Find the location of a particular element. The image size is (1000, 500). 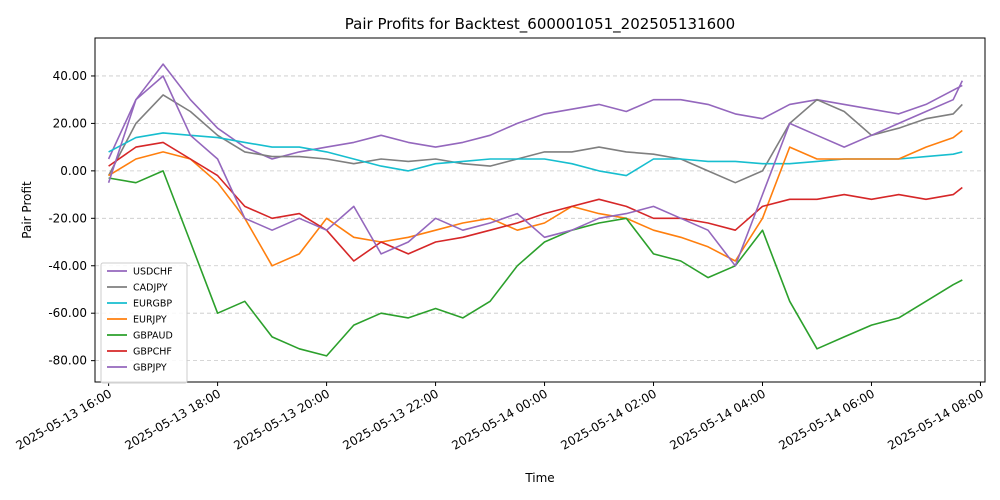

legend-label: GBPAUD is located at coordinates (153, 336).